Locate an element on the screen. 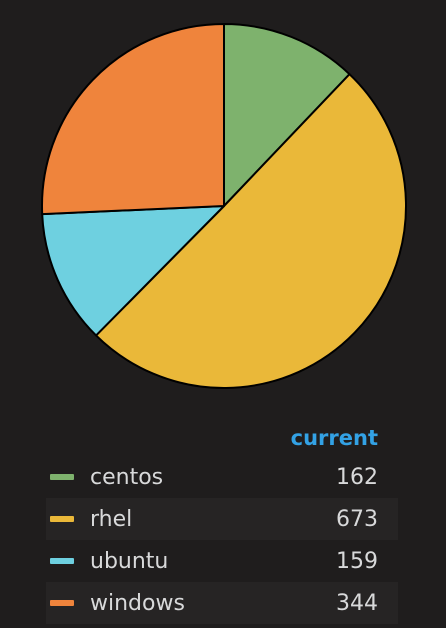 Image resolution: width=446 pixels, height=628 pixels. pie-slice-windows is located at coordinates (133, 119).